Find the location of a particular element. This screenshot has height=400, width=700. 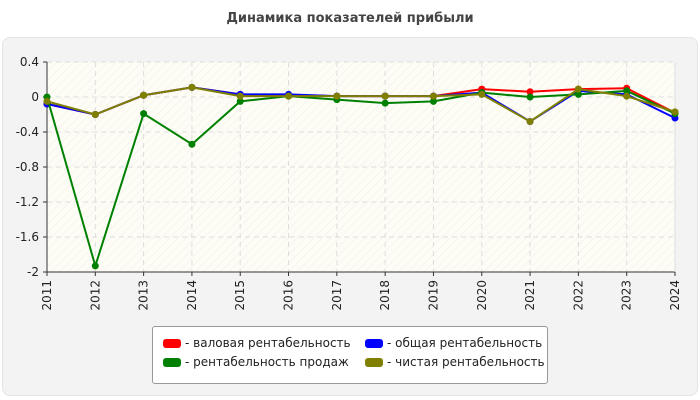

x-tick-label: 2017 is located at coordinates (337, 295).